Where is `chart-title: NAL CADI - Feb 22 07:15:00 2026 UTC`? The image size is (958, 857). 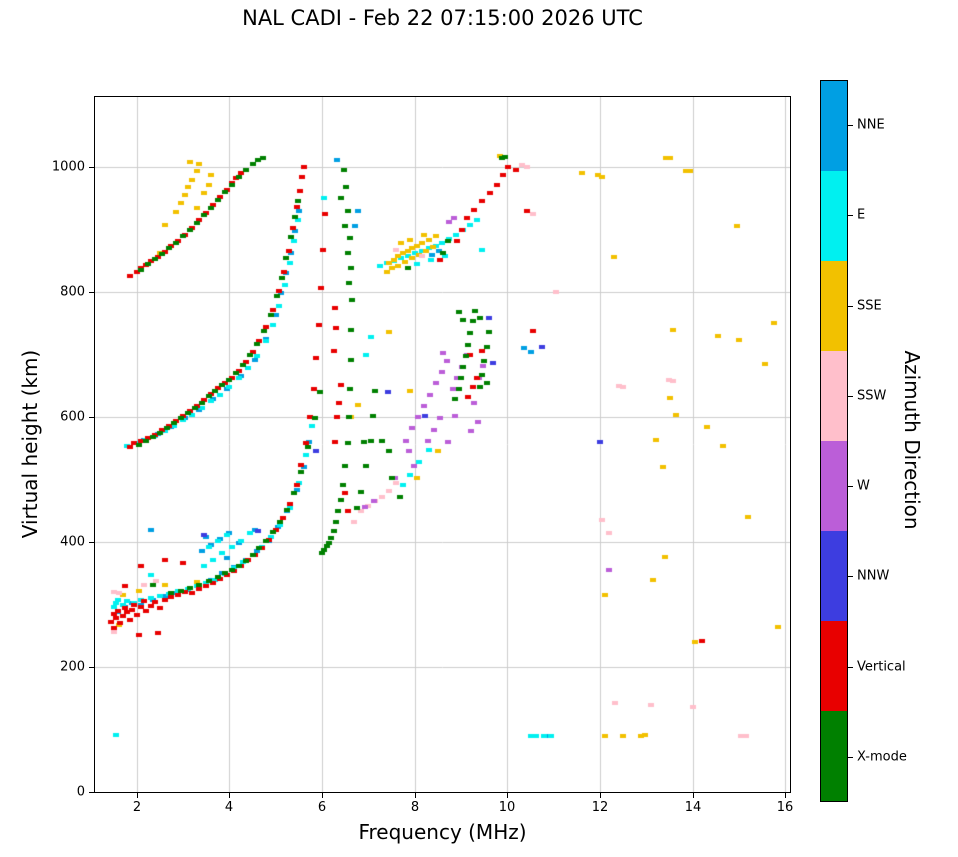 chart-title: NAL CADI - Feb 22 07:15:00 2026 UTC is located at coordinates (442, 18).